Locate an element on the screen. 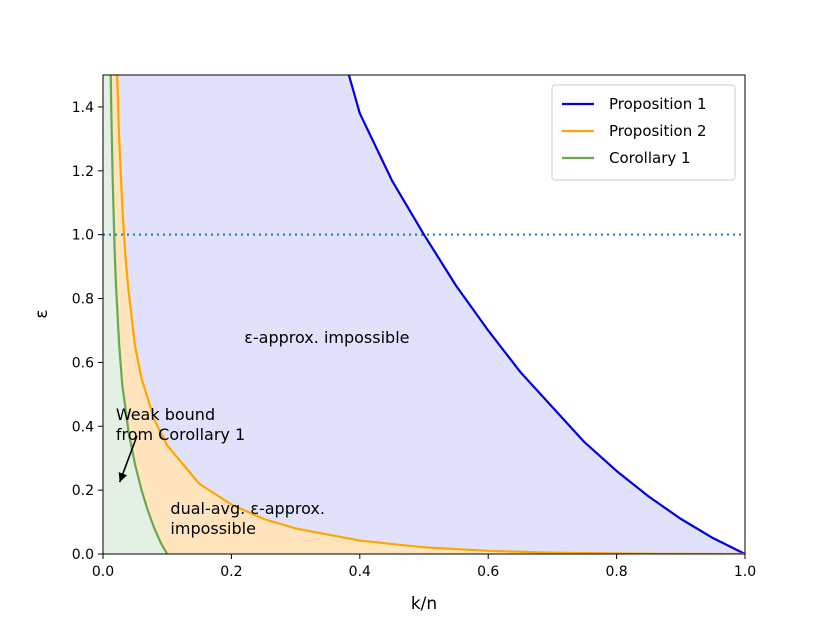  legend-label-proposition-2: Proposition 2 is located at coordinates (658, 131).